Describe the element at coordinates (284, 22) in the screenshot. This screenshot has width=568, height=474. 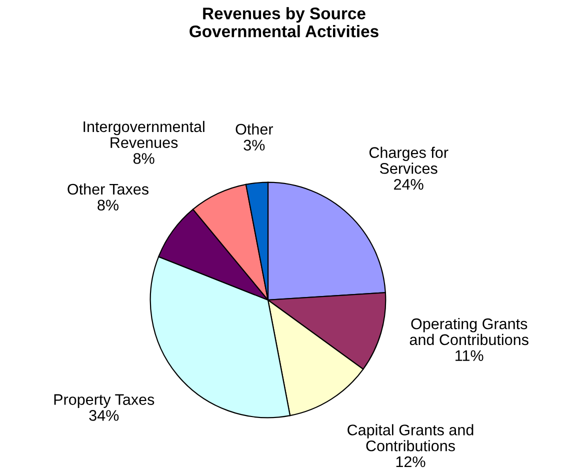
I see `chart-title: Revenues by Source Governmental Activities` at that location.